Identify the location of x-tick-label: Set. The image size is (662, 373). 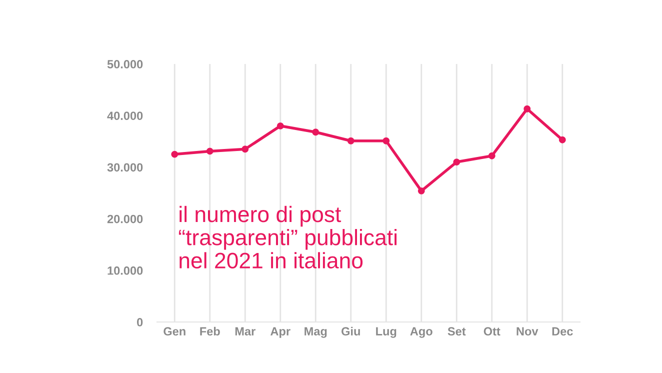
(457, 331).